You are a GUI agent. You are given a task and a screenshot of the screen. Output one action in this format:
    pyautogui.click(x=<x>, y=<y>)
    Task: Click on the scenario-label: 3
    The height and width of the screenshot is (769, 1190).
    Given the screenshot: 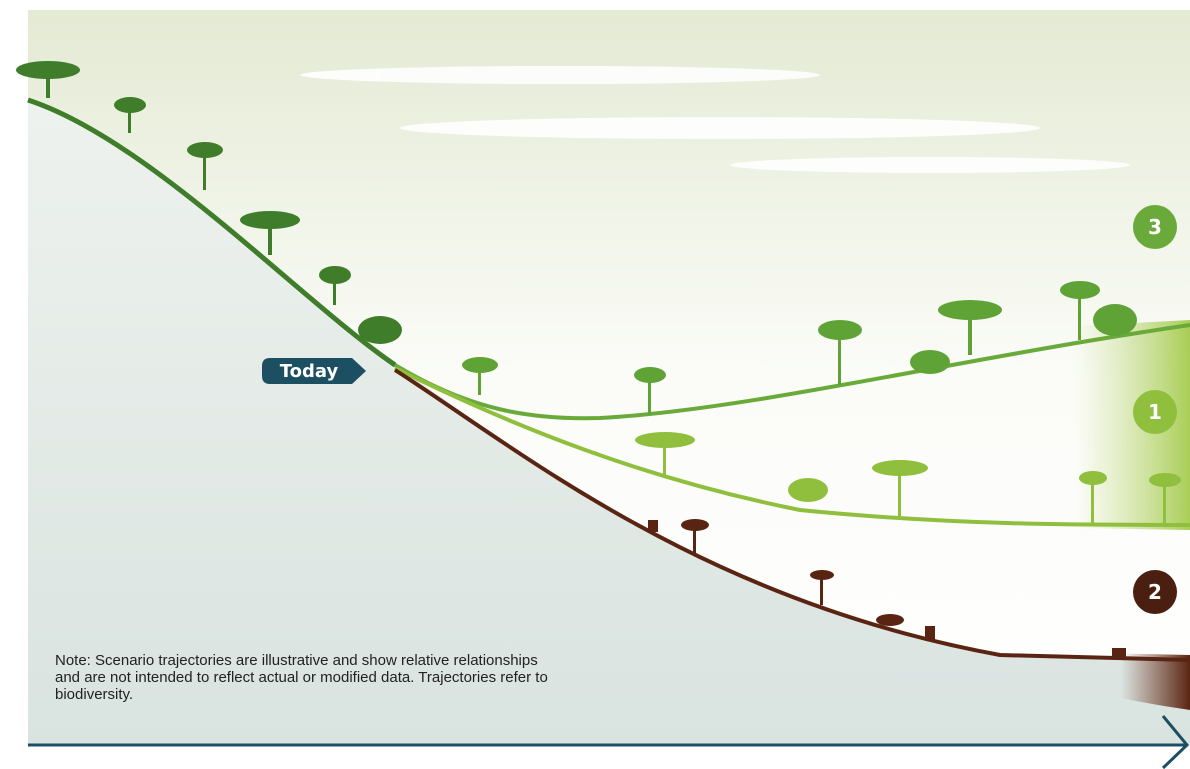 What is the action you would take?
    pyautogui.click(x=1155, y=227)
    